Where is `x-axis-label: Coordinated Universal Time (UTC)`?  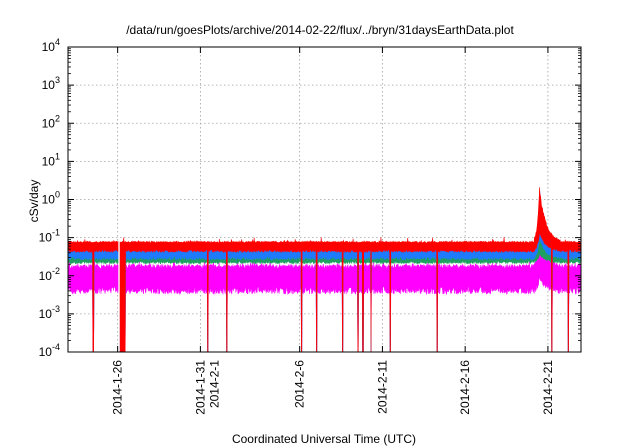 x-axis-label: Coordinated Universal Time (UTC) is located at coordinates (324, 439).